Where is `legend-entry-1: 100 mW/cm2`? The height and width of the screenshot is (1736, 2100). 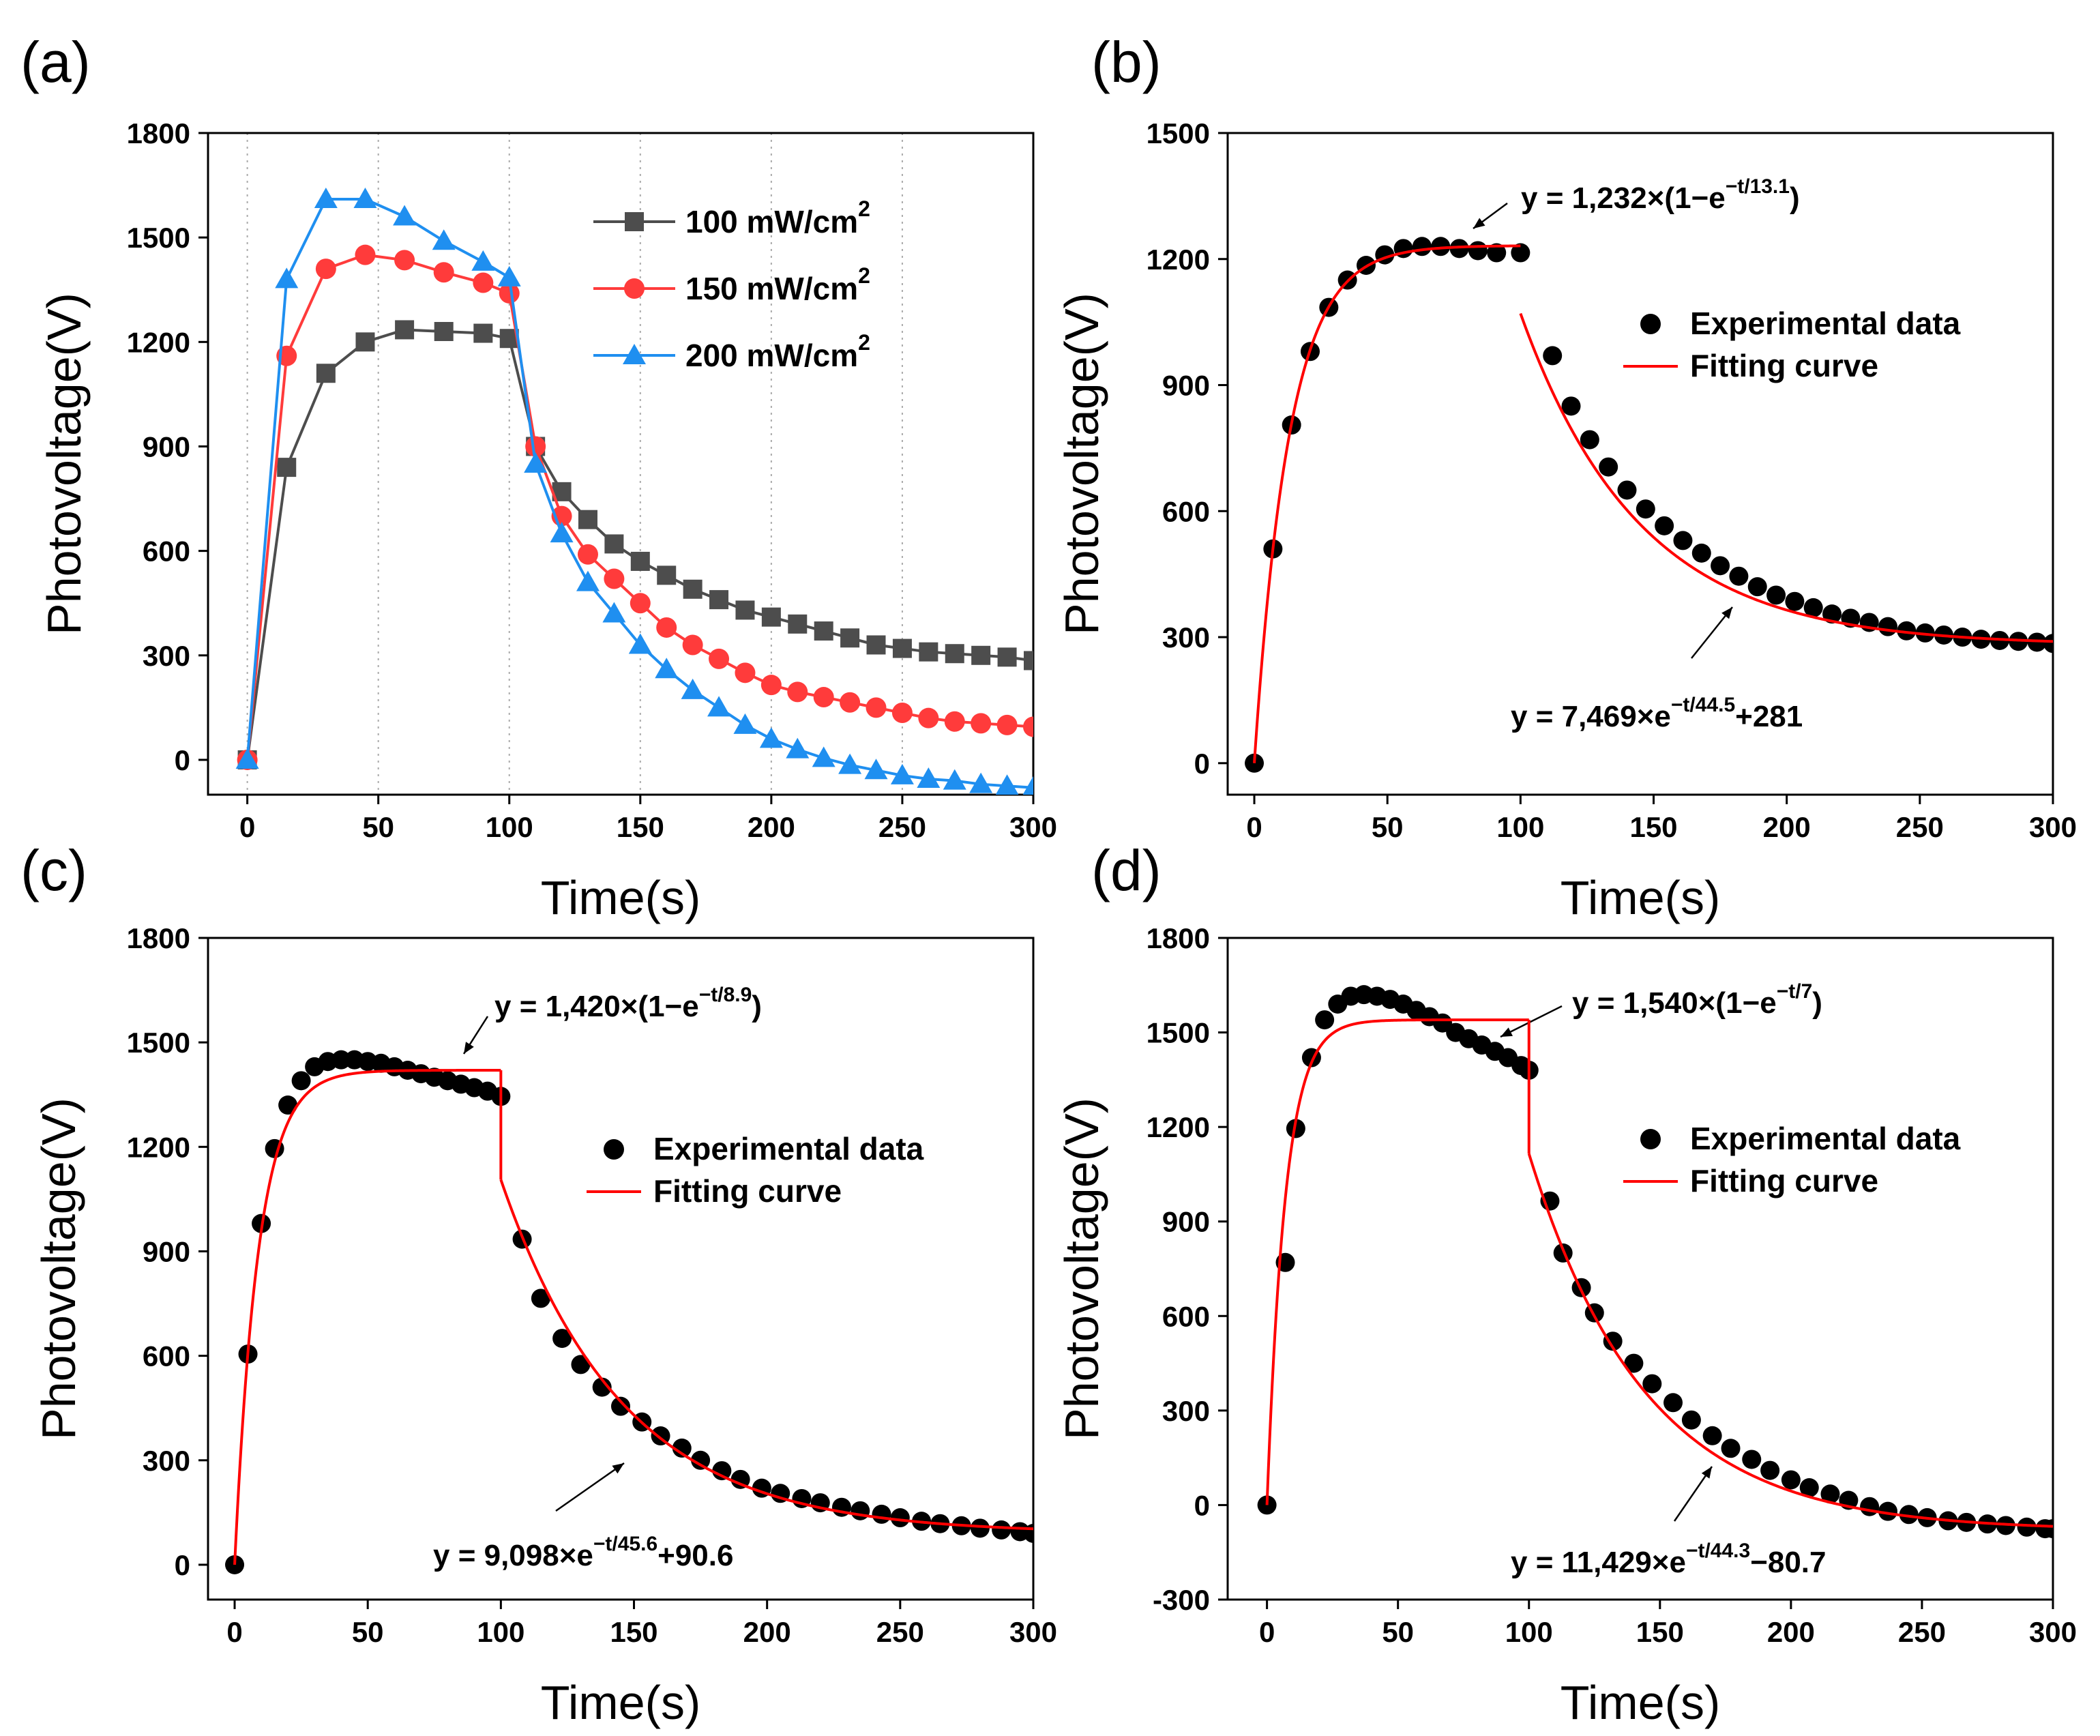
legend-entry-1: 100 mW/cm2 is located at coordinates (732, 218).